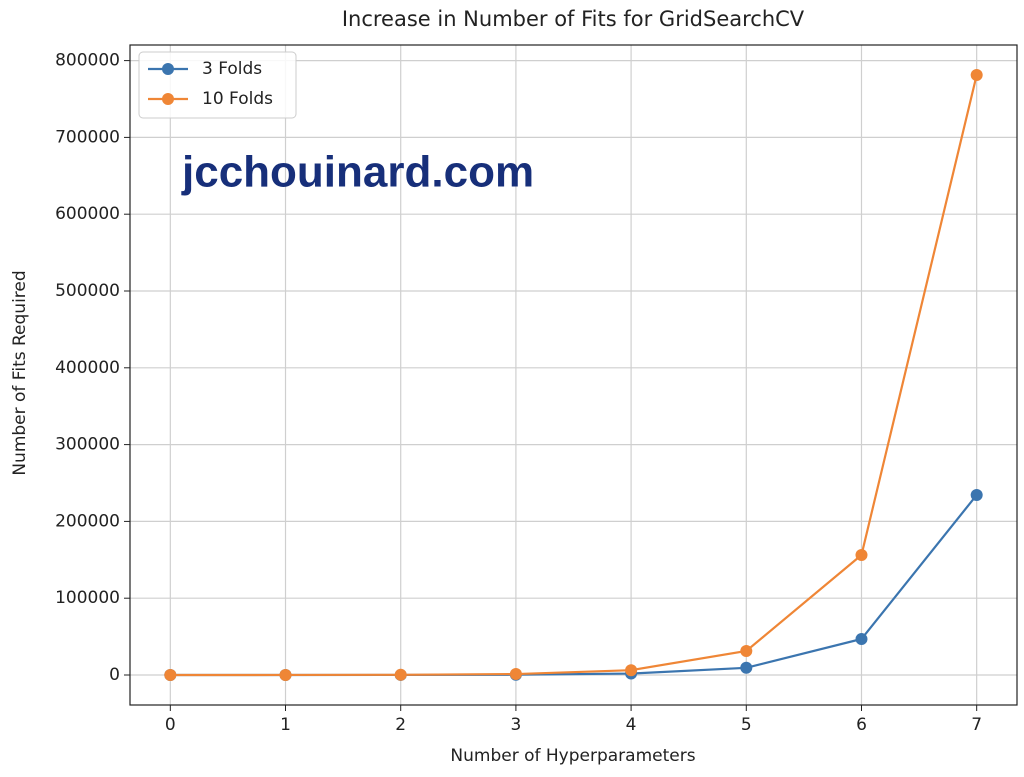 The image size is (1024, 777). What do you see at coordinates (170, 725) in the screenshot?
I see `x-tick-label: 0` at bounding box center [170, 725].